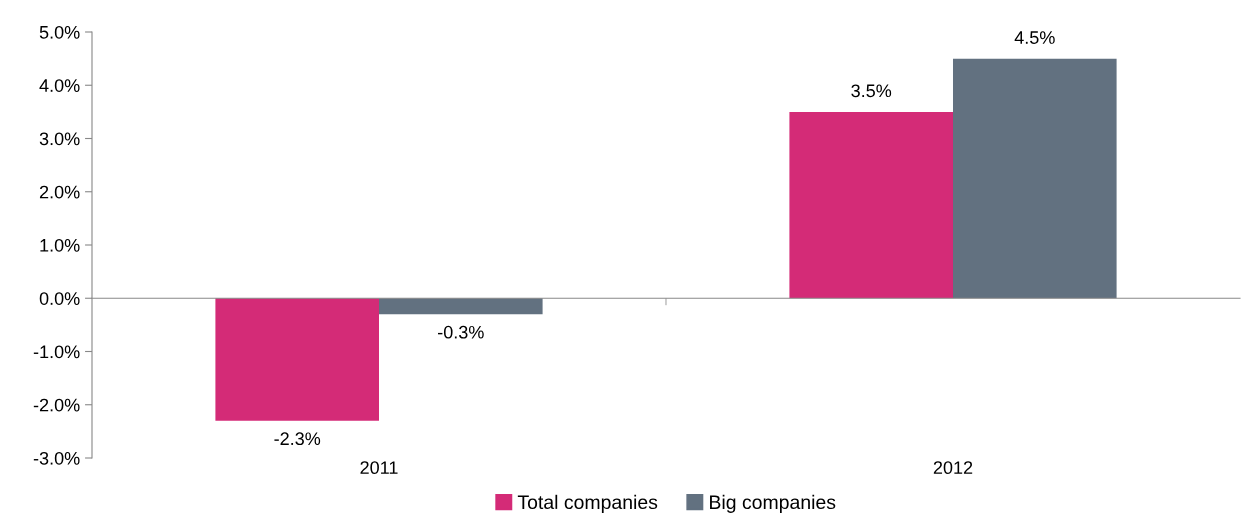  Describe the element at coordinates (871, 91) in the screenshot. I see `data-label: 3.5%` at that location.